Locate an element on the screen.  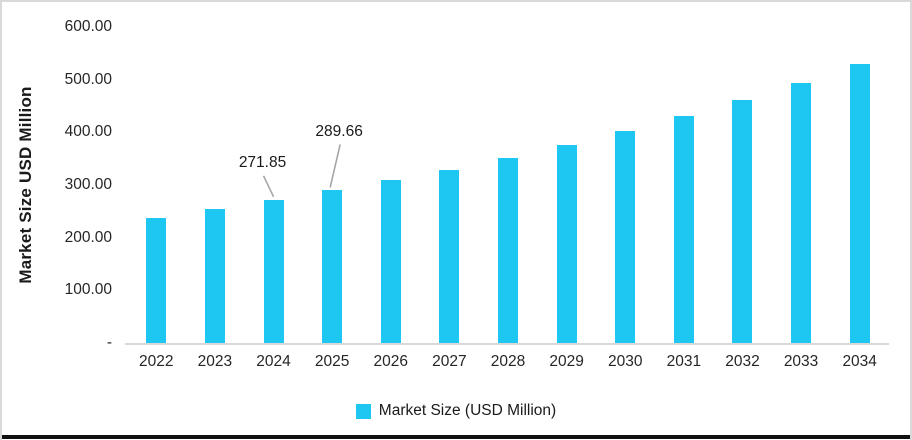
annotation-leader-line-2024 is located at coordinates (268, 186).